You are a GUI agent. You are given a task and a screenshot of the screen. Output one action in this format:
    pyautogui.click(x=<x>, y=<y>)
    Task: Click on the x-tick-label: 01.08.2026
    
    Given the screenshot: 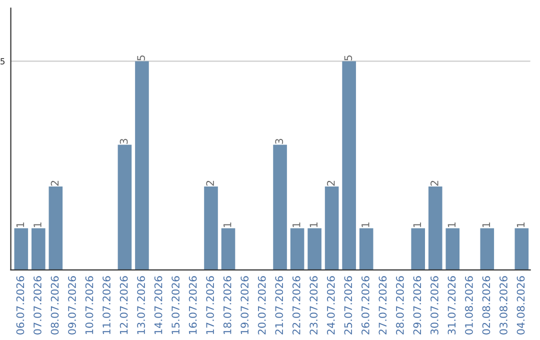 What is the action you would take?
    pyautogui.click(x=469, y=305)
    